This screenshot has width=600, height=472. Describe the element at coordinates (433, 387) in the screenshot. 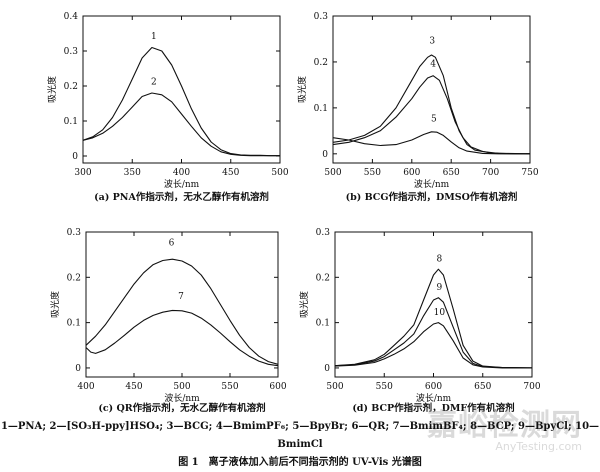

I see `panel-d-xtick-label: 600` at that location.